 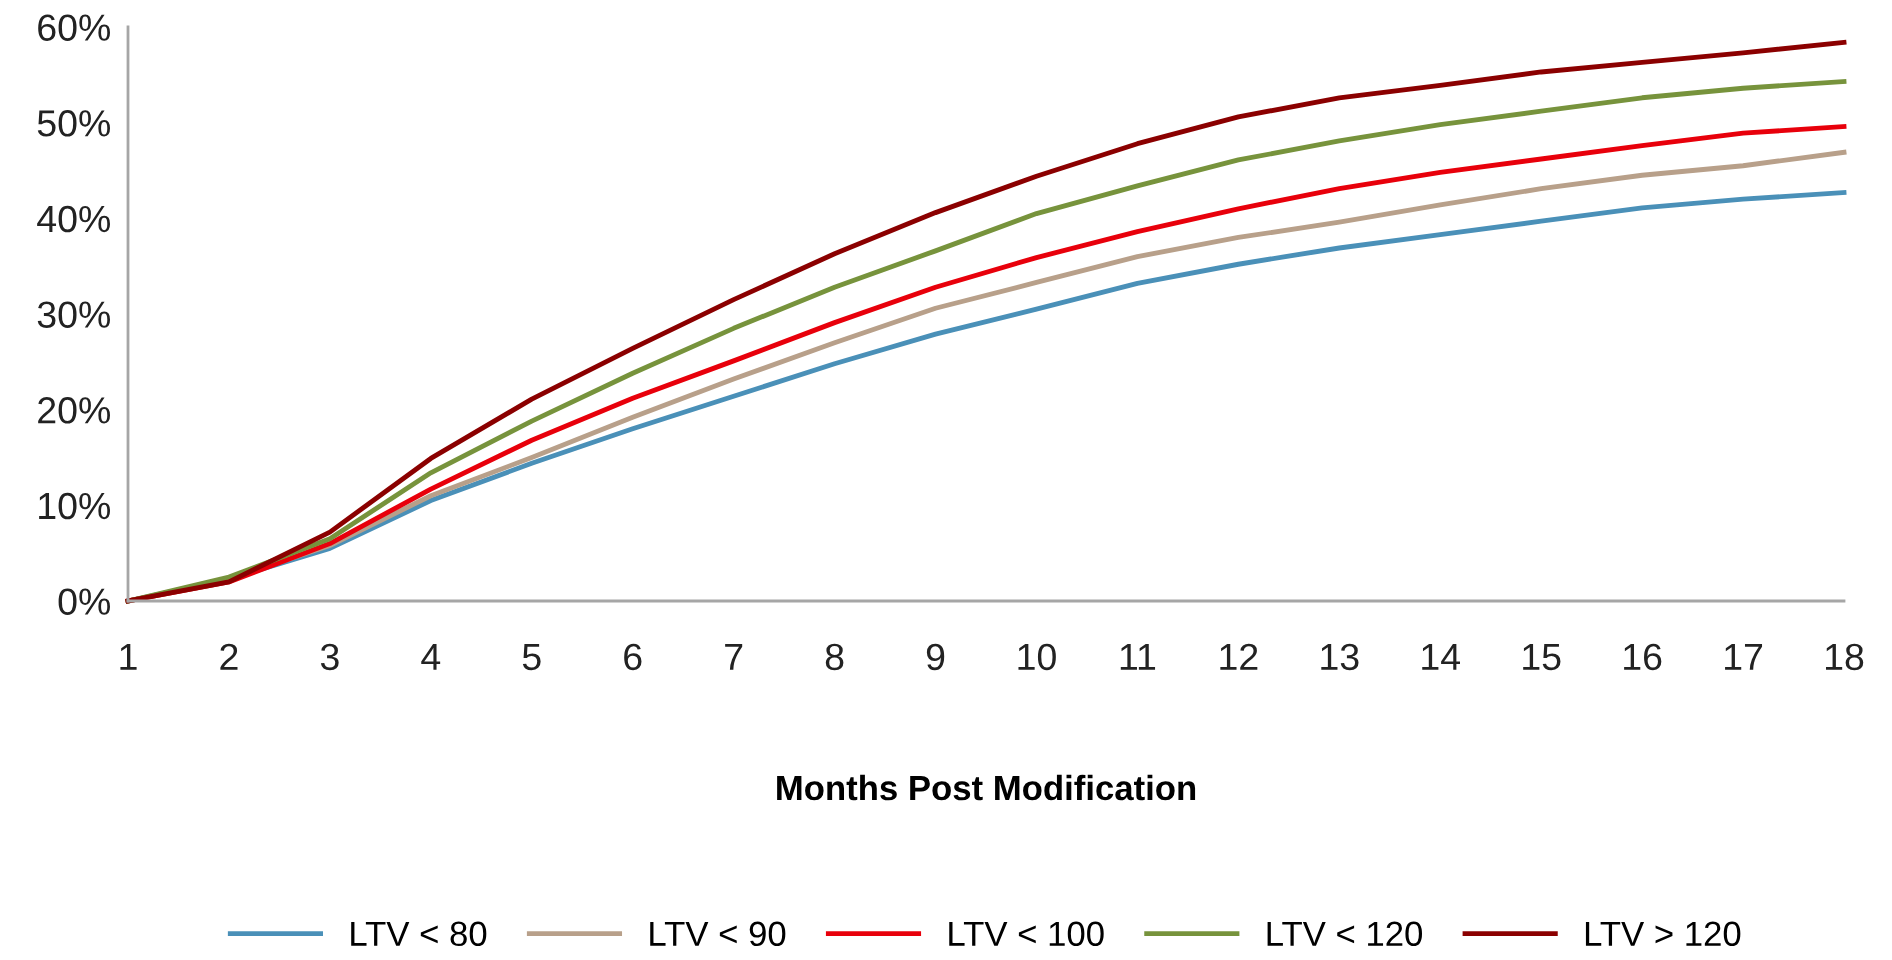 I want to click on x-axis-title: Months Post Modification, so click(x=986, y=787).